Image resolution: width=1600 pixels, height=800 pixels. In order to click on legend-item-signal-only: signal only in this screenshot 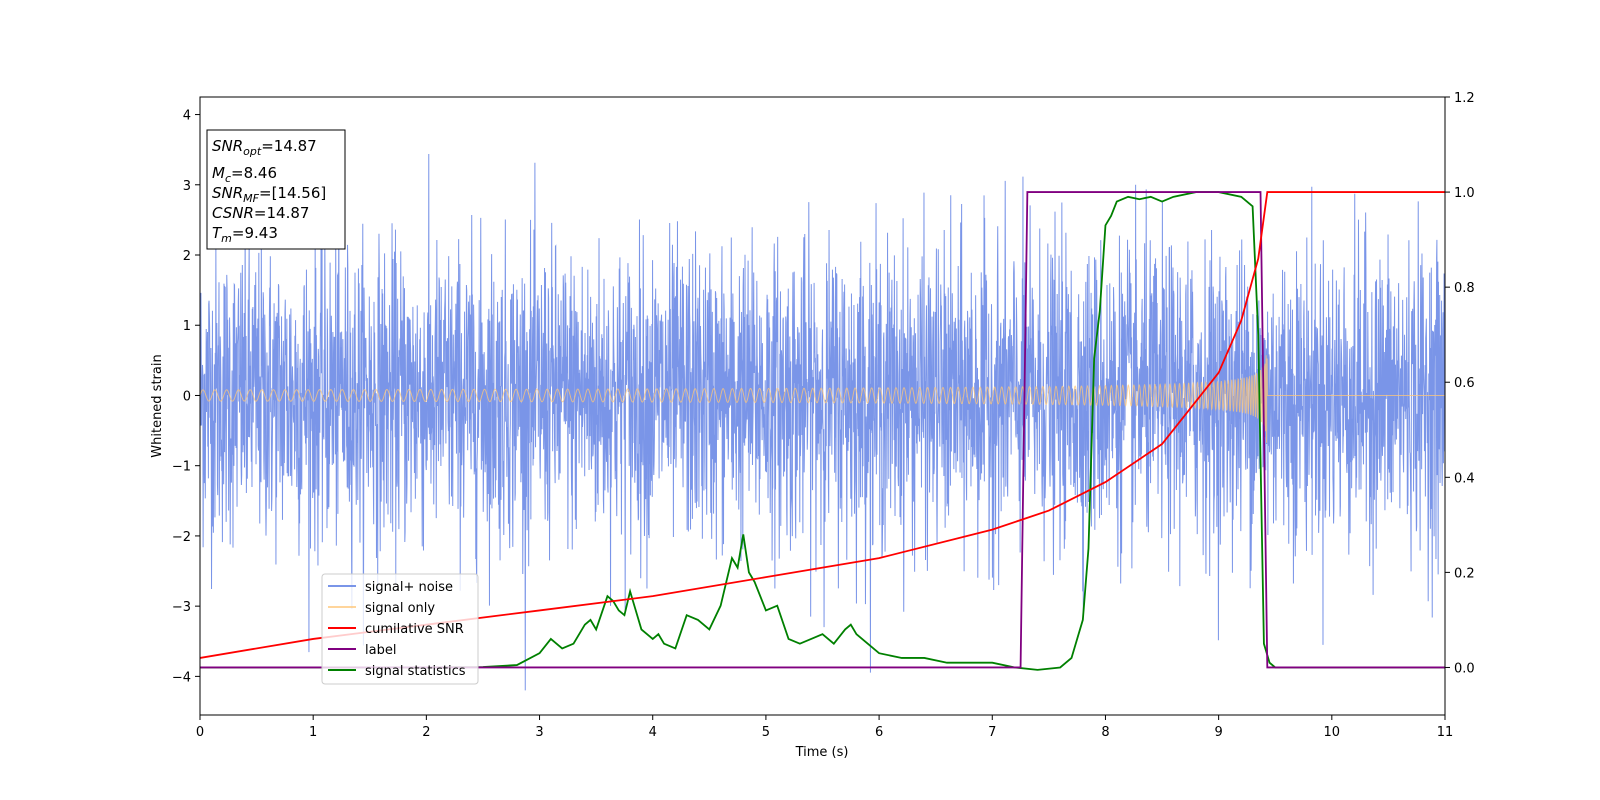, I will do `click(381, 608)`.